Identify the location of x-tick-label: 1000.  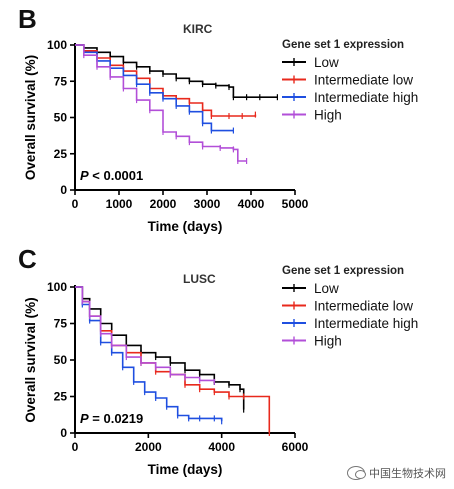
(119, 204).